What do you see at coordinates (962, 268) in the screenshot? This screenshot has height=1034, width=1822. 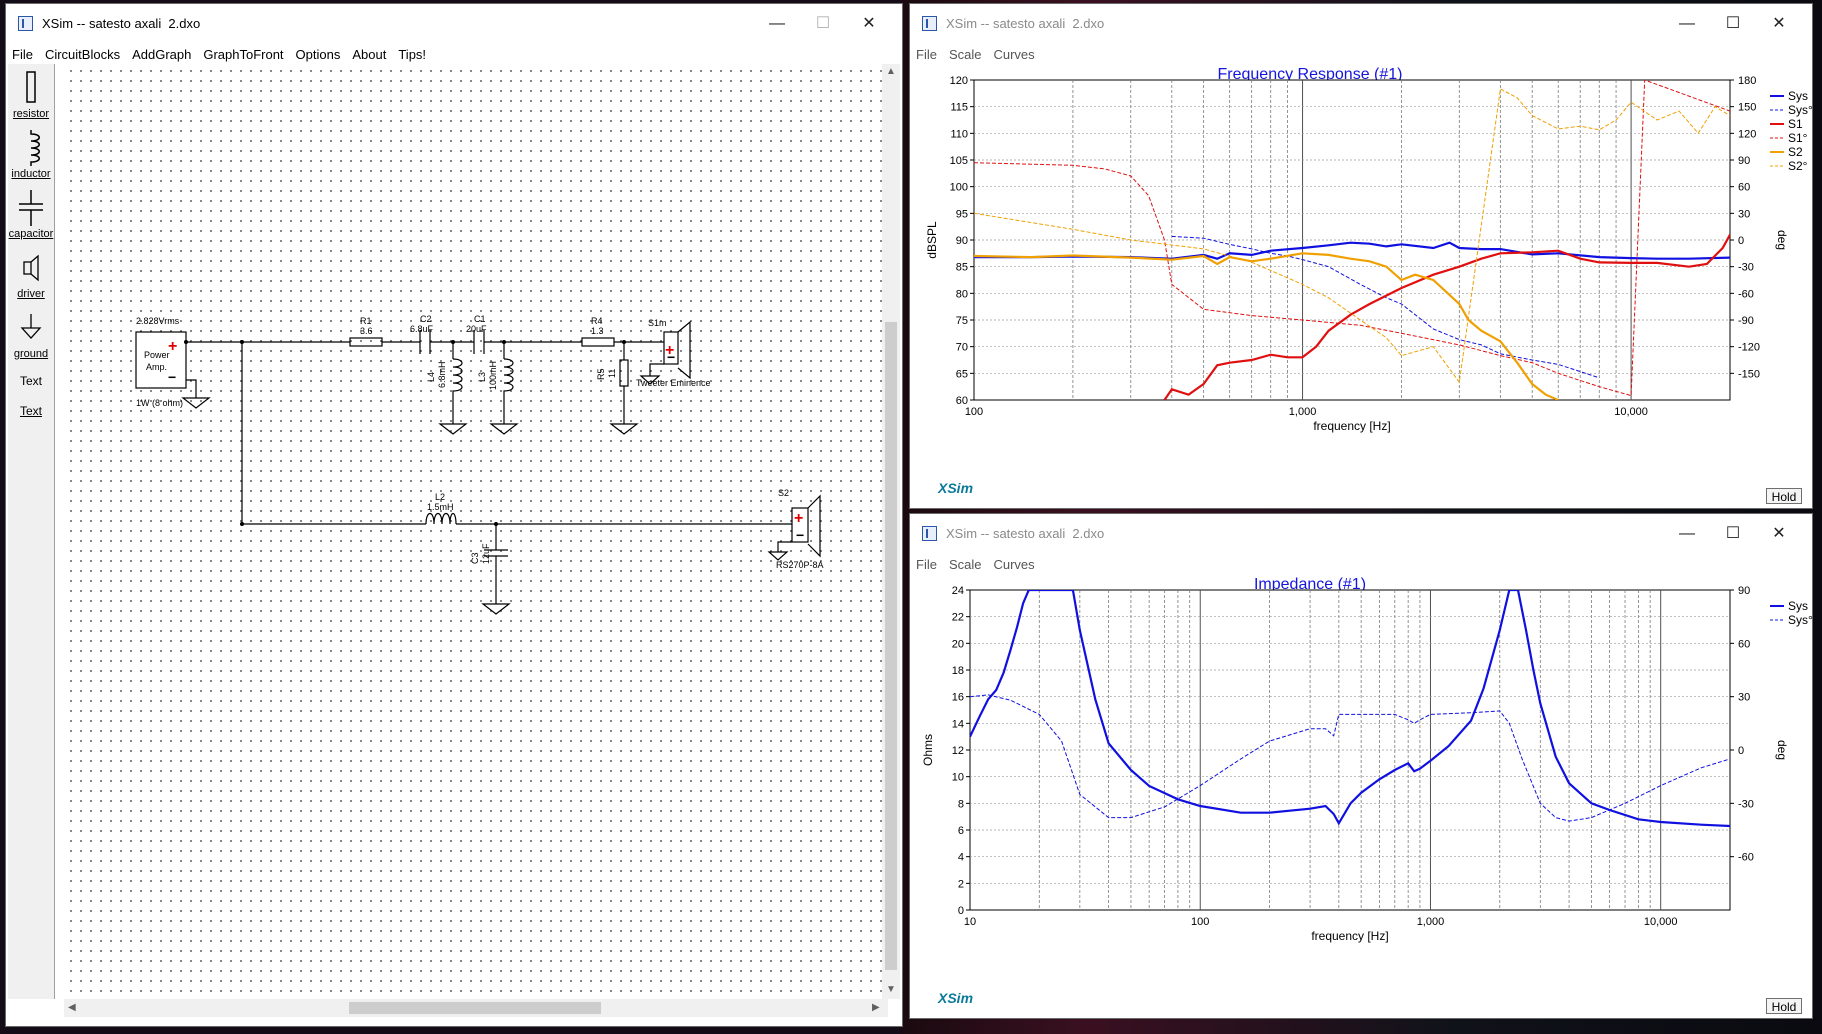 I see `y-tick-label: 85` at bounding box center [962, 268].